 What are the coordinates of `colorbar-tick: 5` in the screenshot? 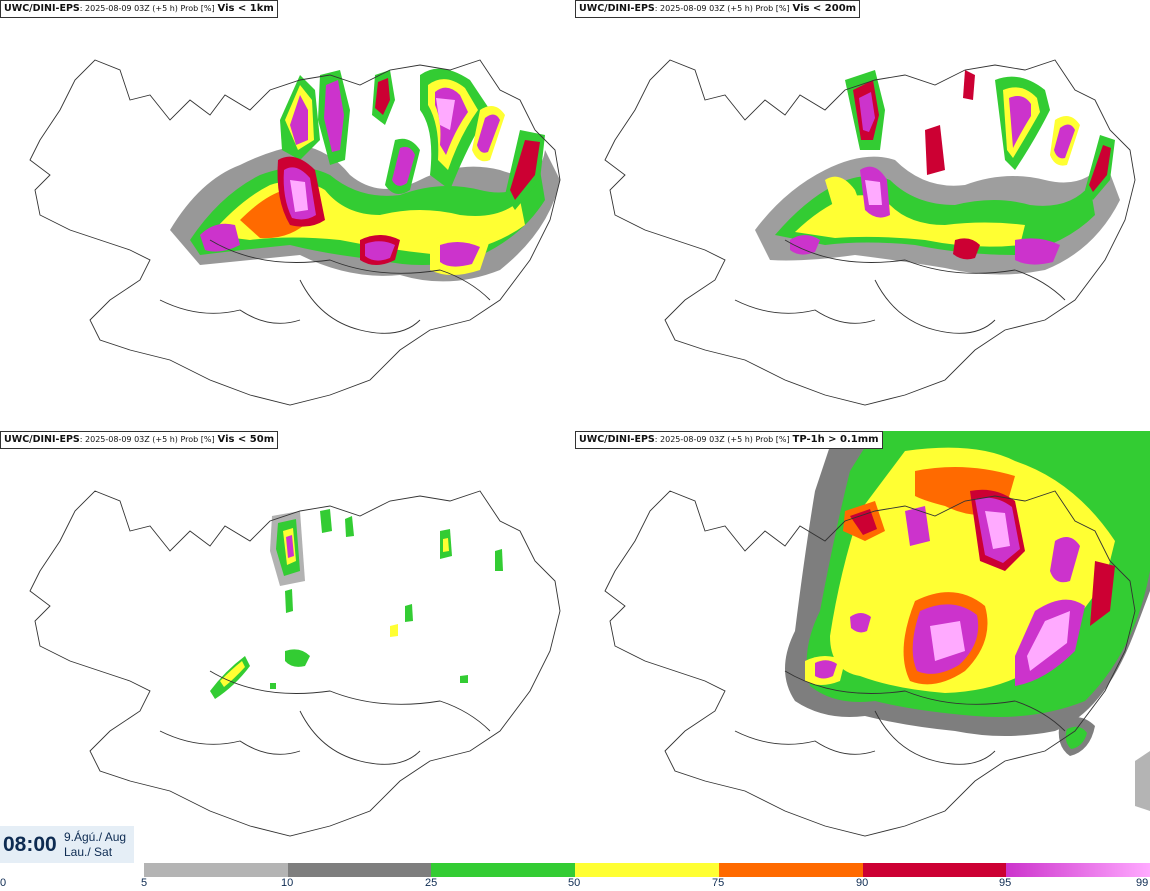 It's located at (144, 883).